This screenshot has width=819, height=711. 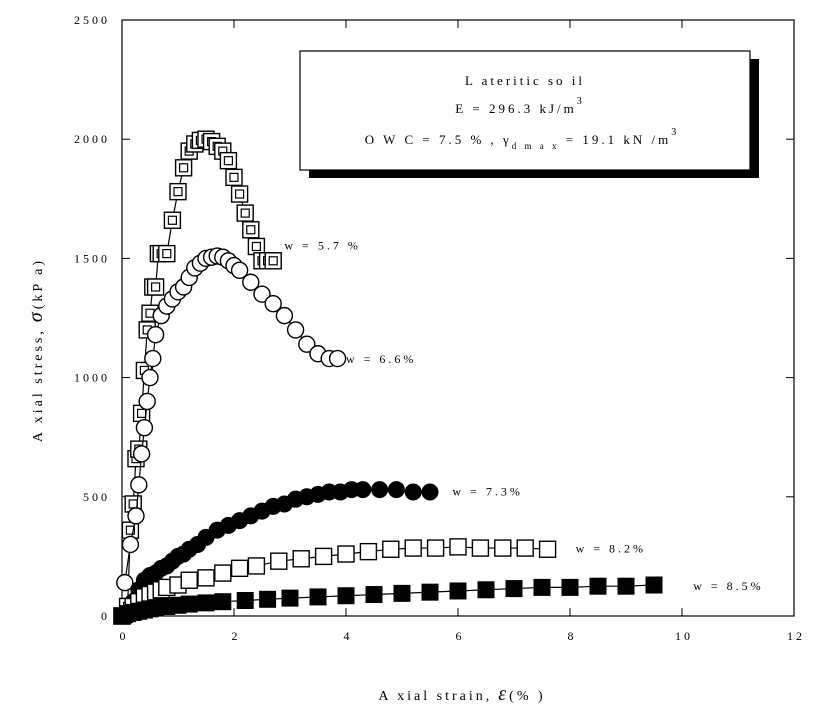 I want to click on legend-density: = 19.1 kN /m, so click(x=616, y=139).